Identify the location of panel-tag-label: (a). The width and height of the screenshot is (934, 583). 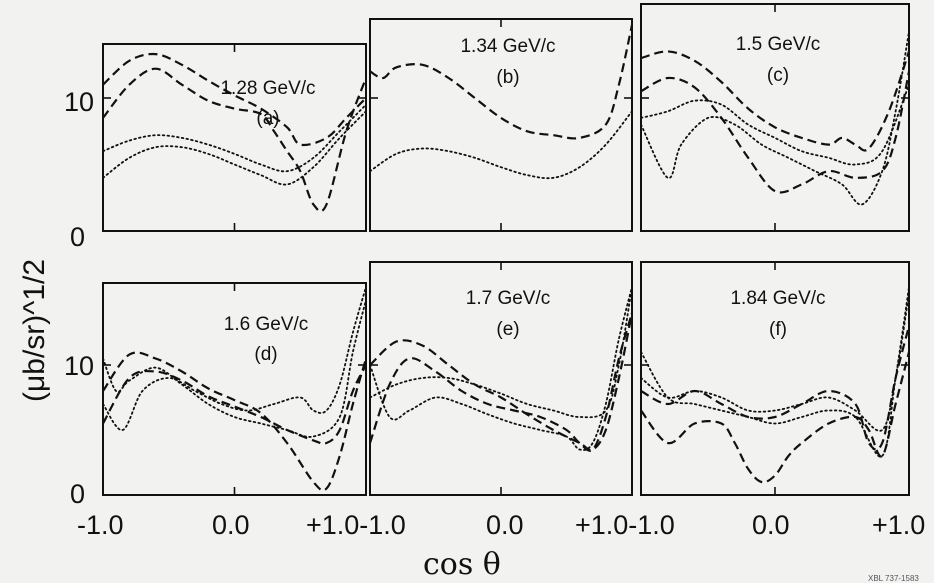
(267, 118).